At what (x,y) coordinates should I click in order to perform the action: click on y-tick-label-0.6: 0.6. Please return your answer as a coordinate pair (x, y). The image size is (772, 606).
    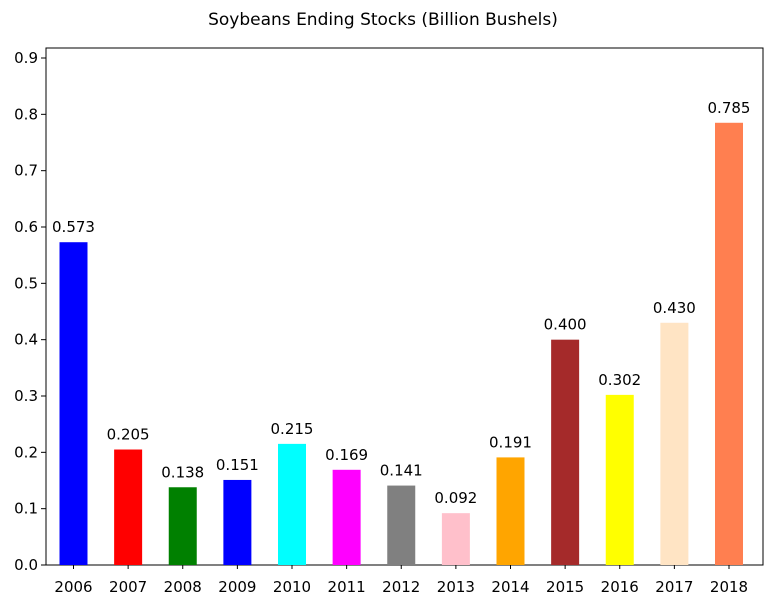
    Looking at the image, I should click on (26, 227).